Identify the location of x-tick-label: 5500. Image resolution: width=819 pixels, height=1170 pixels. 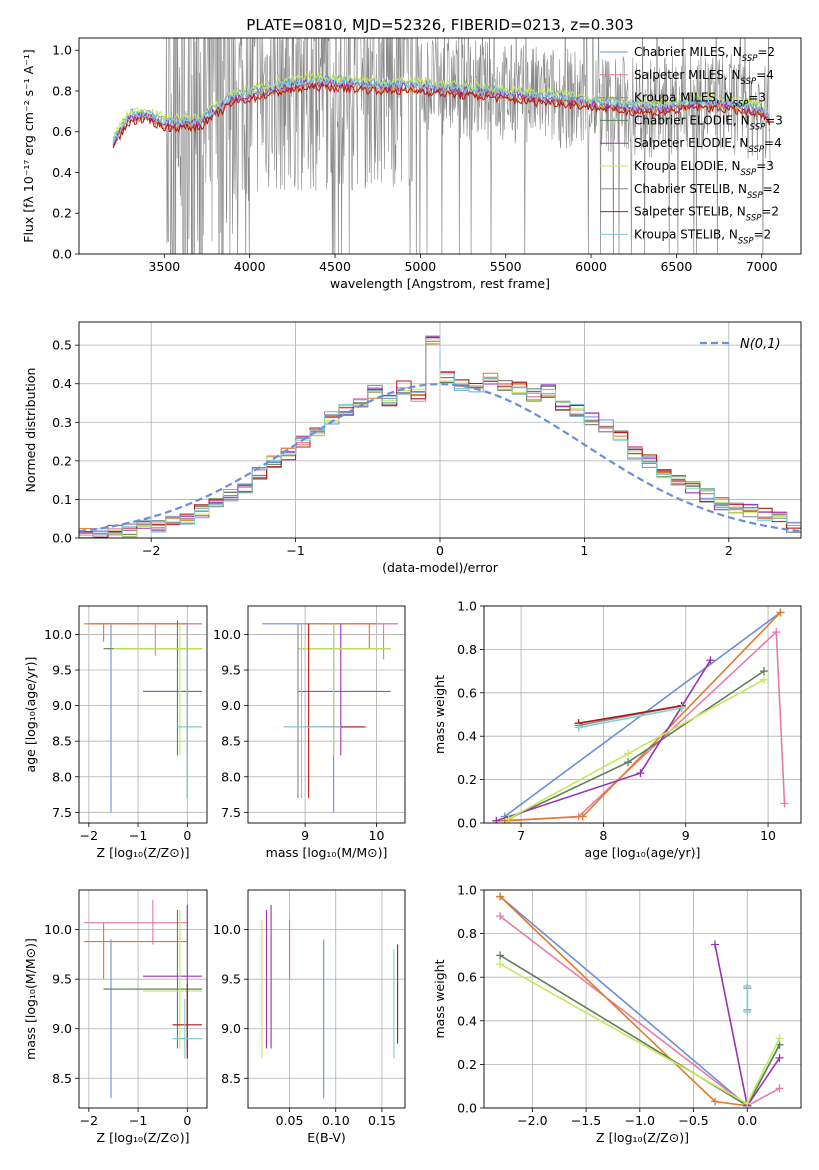
(506, 266).